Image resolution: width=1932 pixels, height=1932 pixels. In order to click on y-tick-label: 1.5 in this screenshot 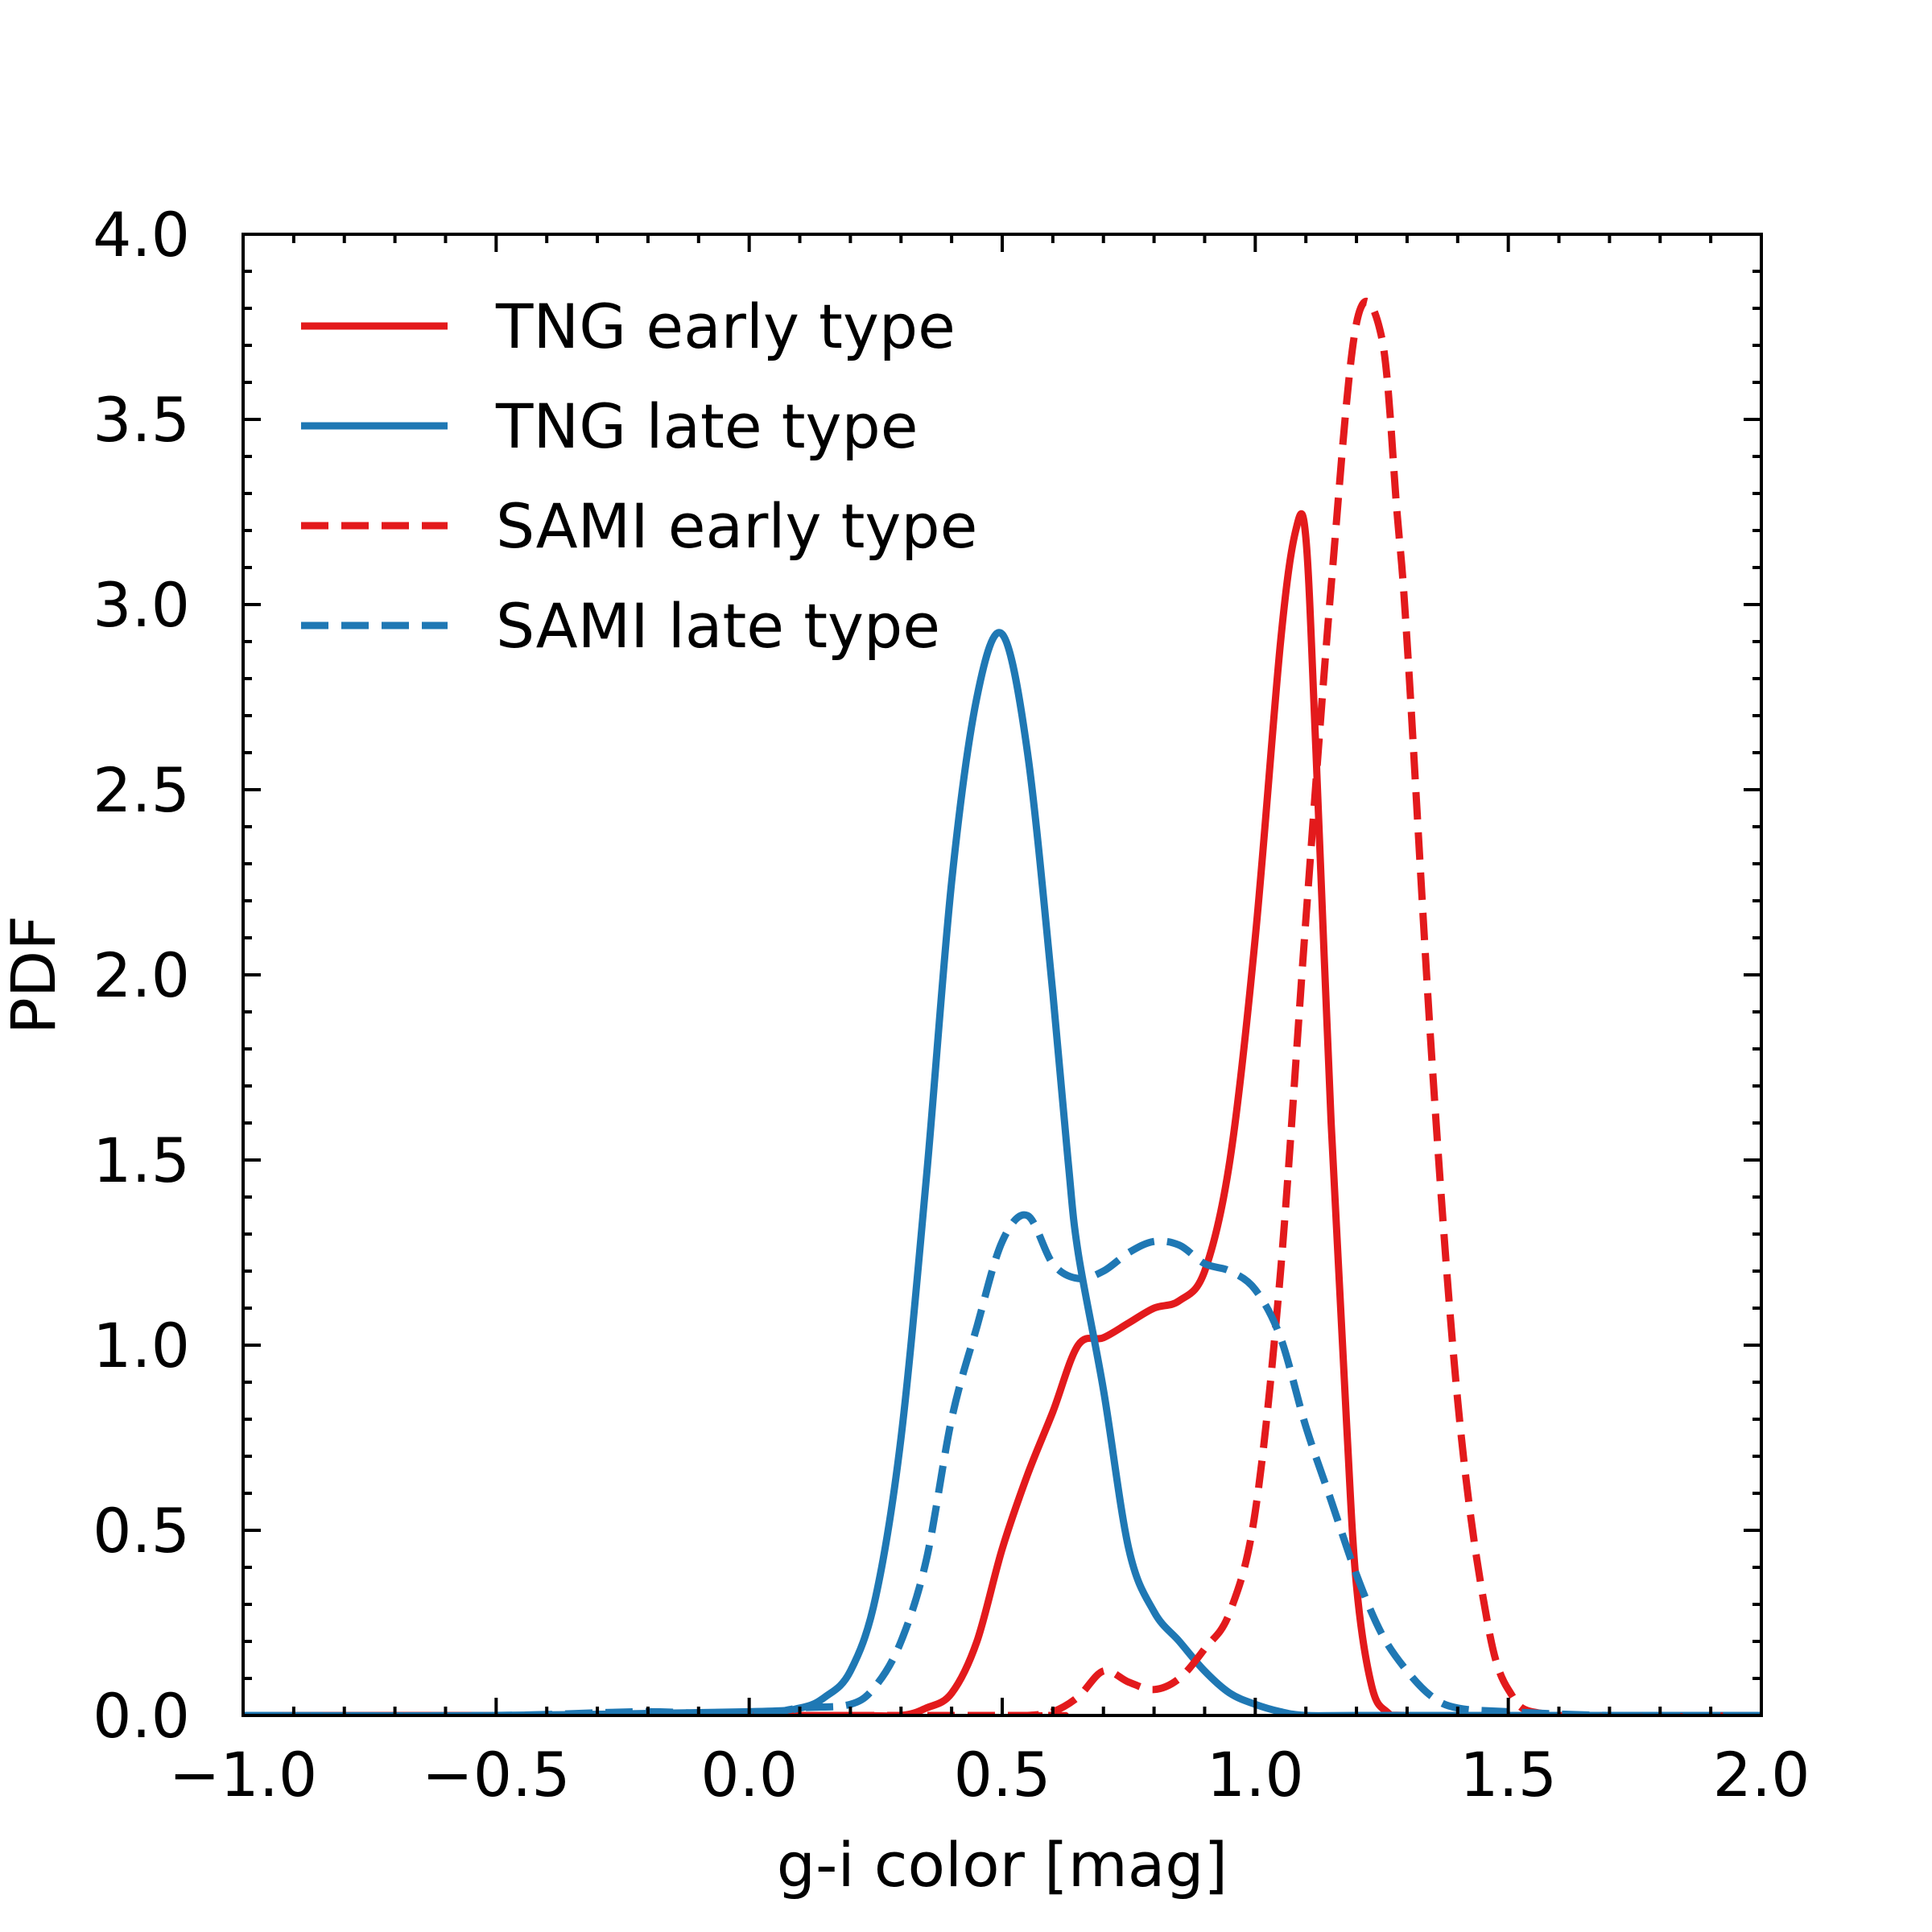, I will do `click(141, 1160)`.